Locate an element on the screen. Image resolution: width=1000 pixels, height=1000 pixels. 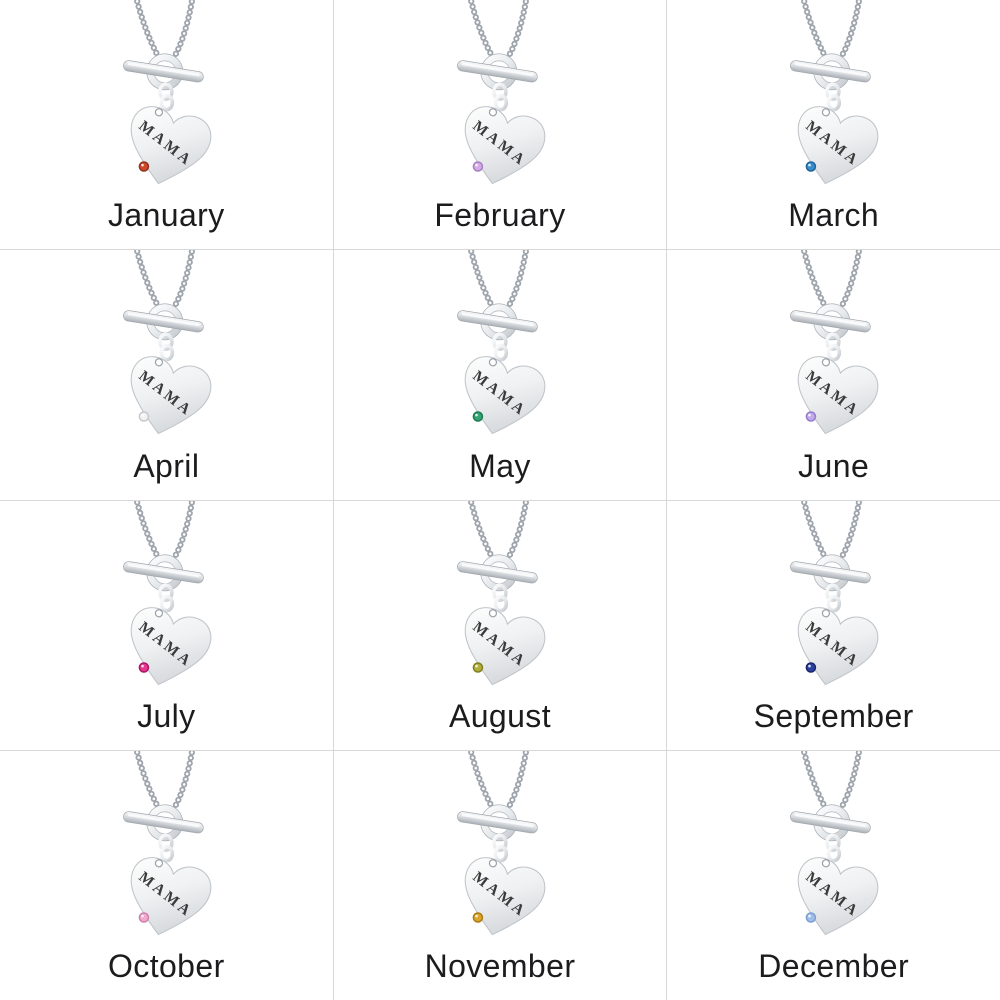
variant-cell-july: July is located at coordinates (166, 625).